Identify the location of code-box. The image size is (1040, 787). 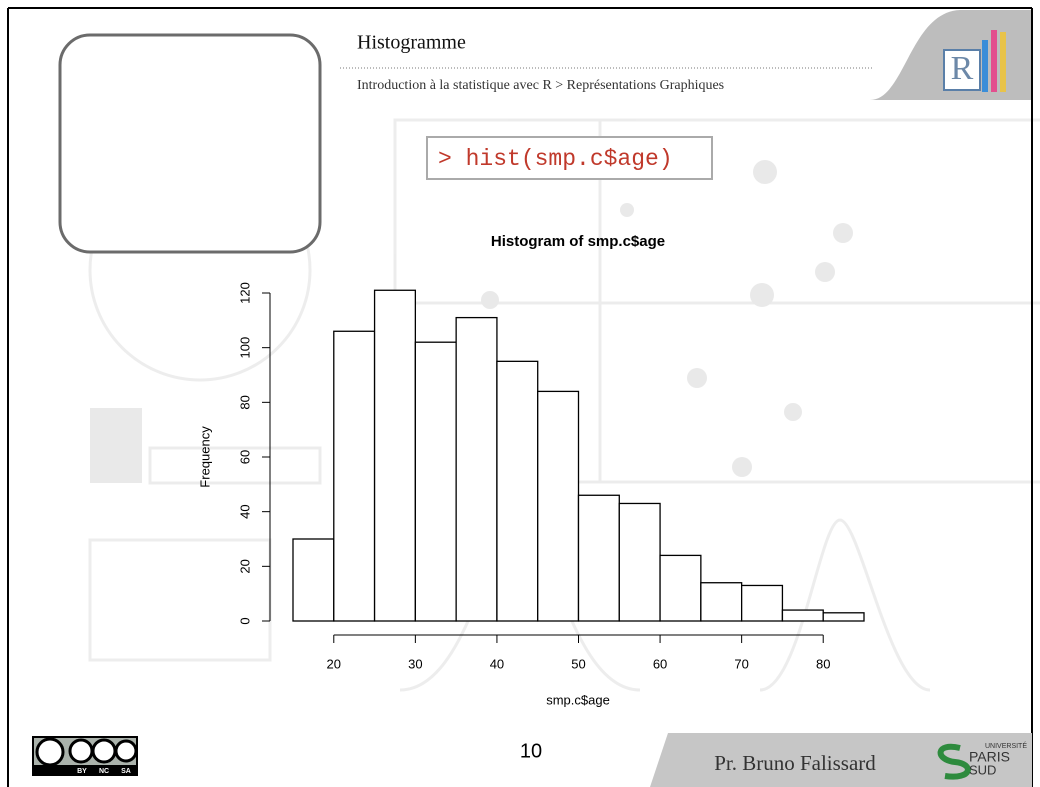
(569, 158).